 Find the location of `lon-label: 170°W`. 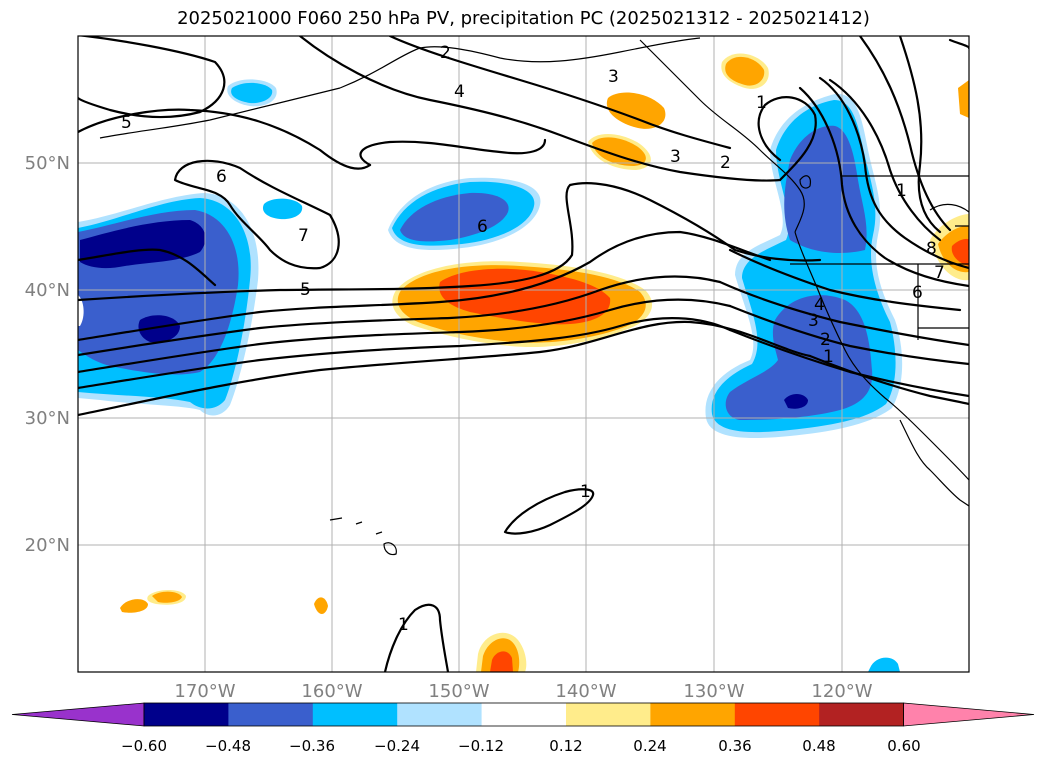

lon-label: 170°W is located at coordinates (204, 691).